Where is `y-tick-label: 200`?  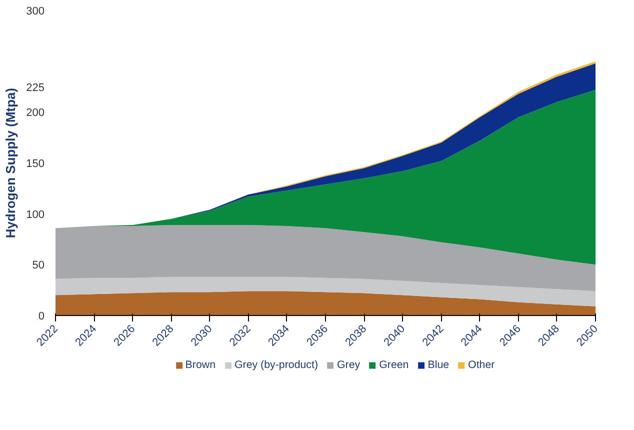 y-tick-label: 200 is located at coordinates (35, 113).